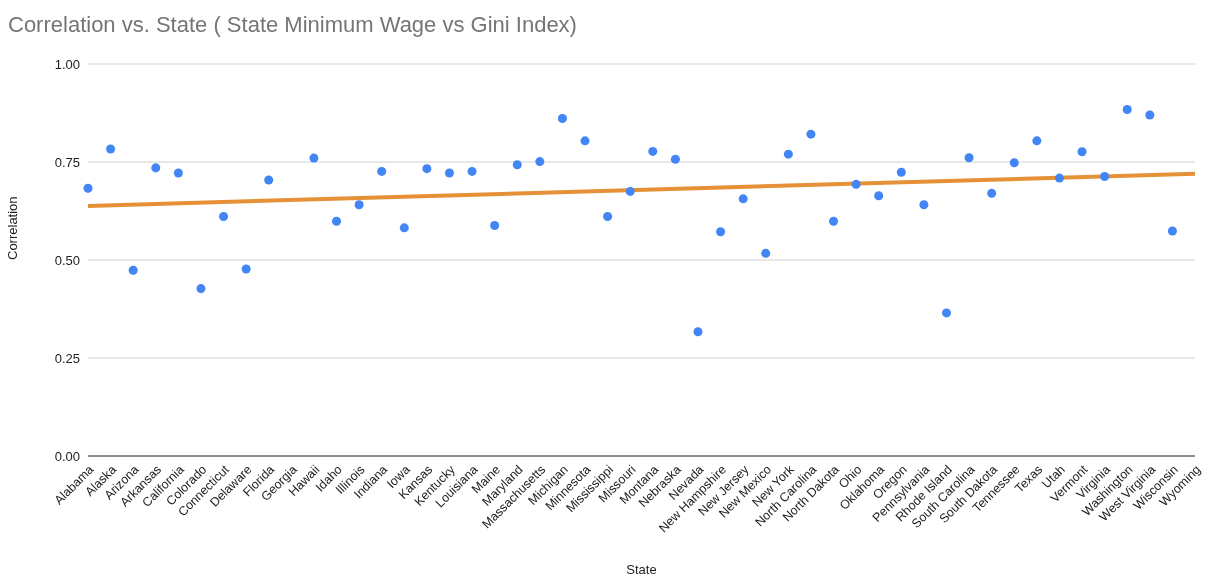  I want to click on y-axis-title: Correlation, so click(12, 228).